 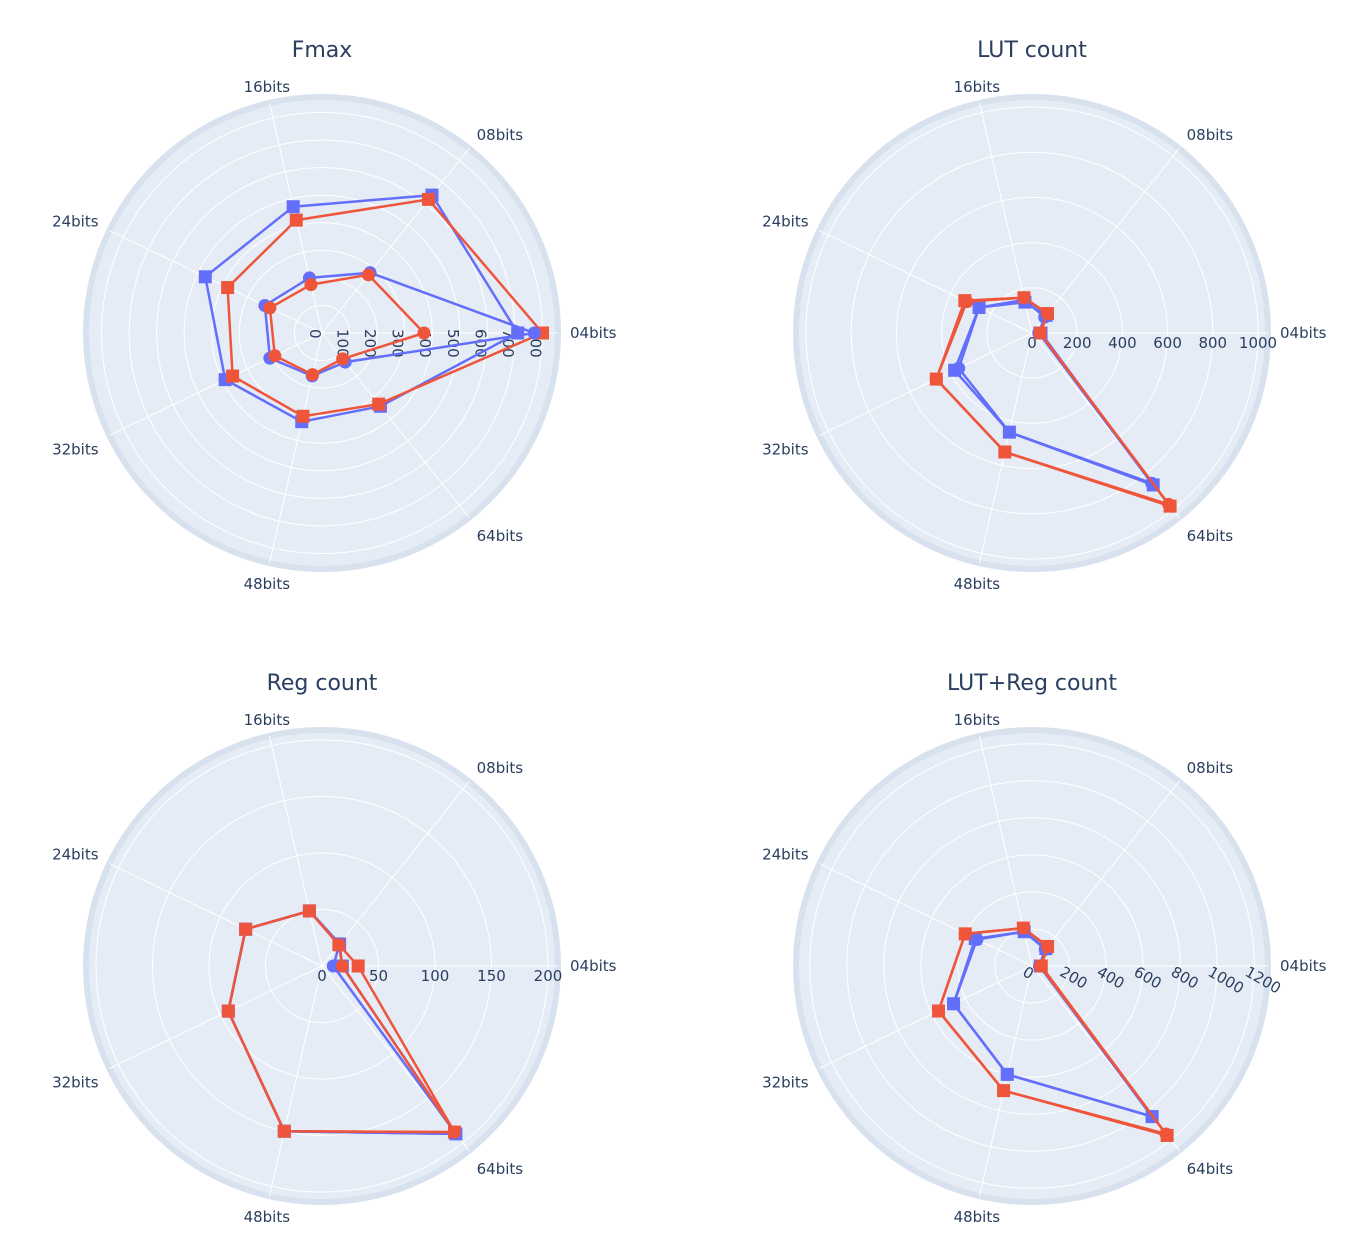 I want to click on radial-tick-label: 1000, so click(x=1258, y=343).